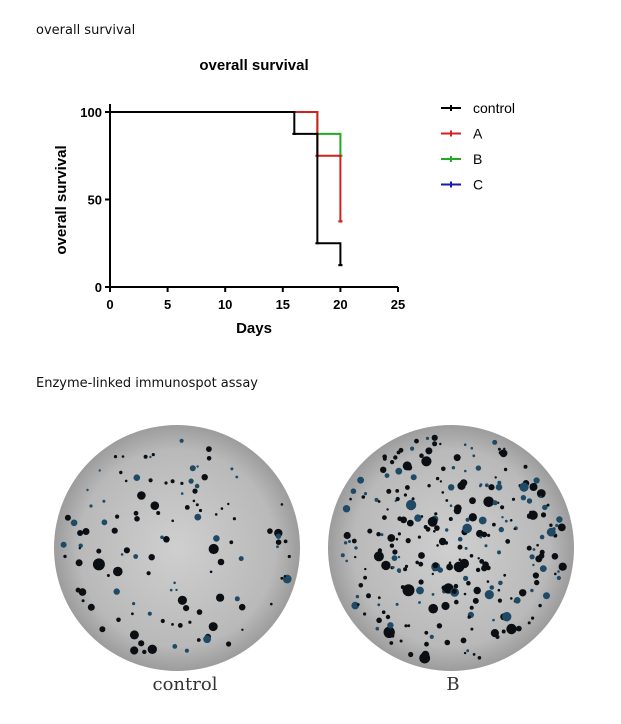 Image resolution: width=621 pixels, height=724 pixels. Describe the element at coordinates (451, 548) in the screenshot. I see `well-b-plate` at that location.